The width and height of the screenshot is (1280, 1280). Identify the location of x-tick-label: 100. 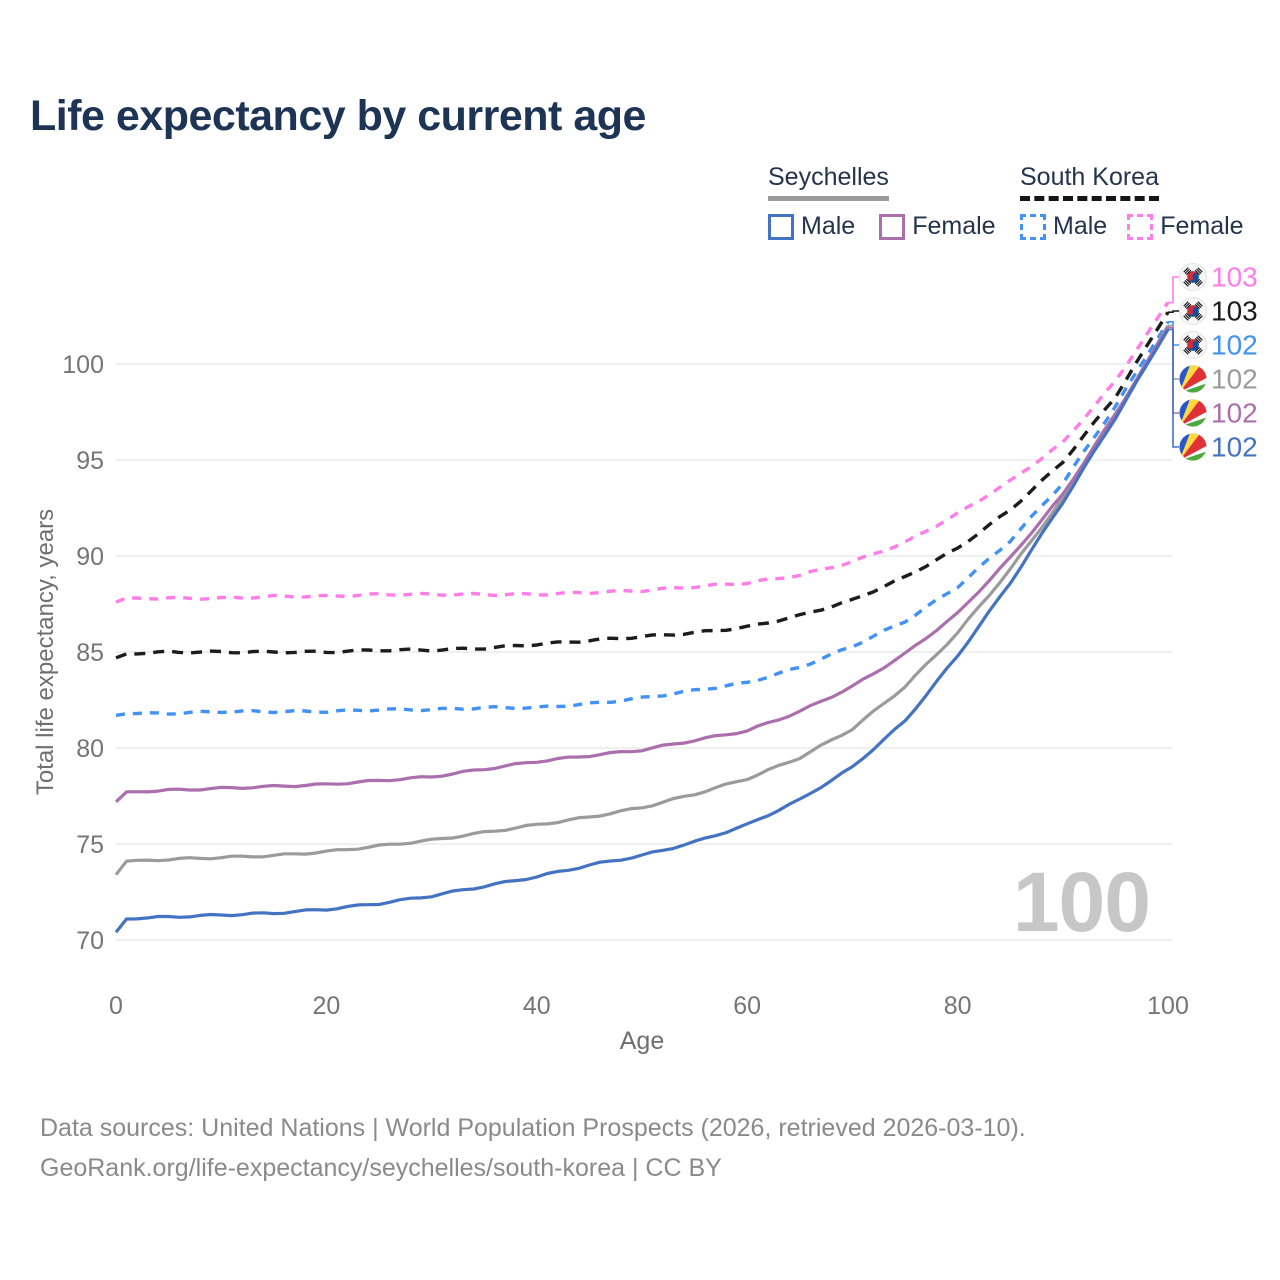
(1168, 1006).